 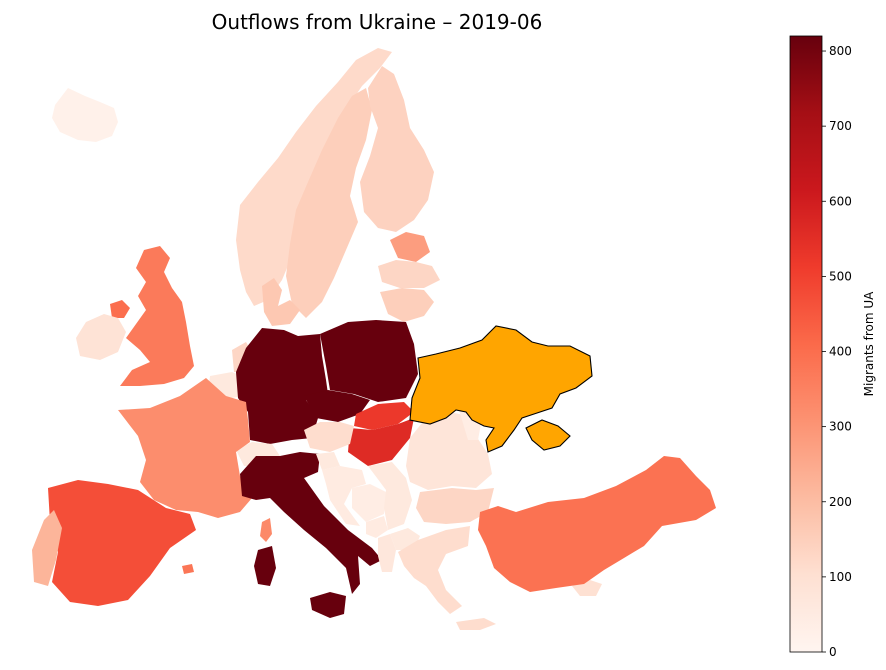 What do you see at coordinates (840, 427) in the screenshot?
I see `colorbar-tick-label: 300` at bounding box center [840, 427].